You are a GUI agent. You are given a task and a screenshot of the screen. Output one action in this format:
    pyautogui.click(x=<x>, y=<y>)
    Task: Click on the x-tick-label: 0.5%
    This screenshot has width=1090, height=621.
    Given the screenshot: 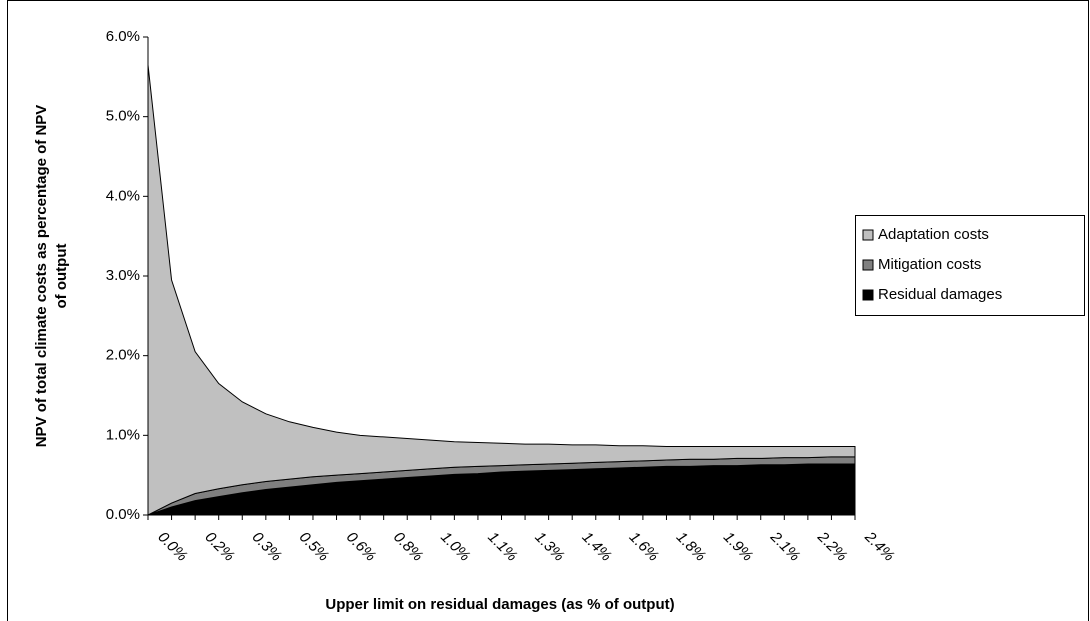 What is the action you would take?
    pyautogui.click(x=314, y=547)
    